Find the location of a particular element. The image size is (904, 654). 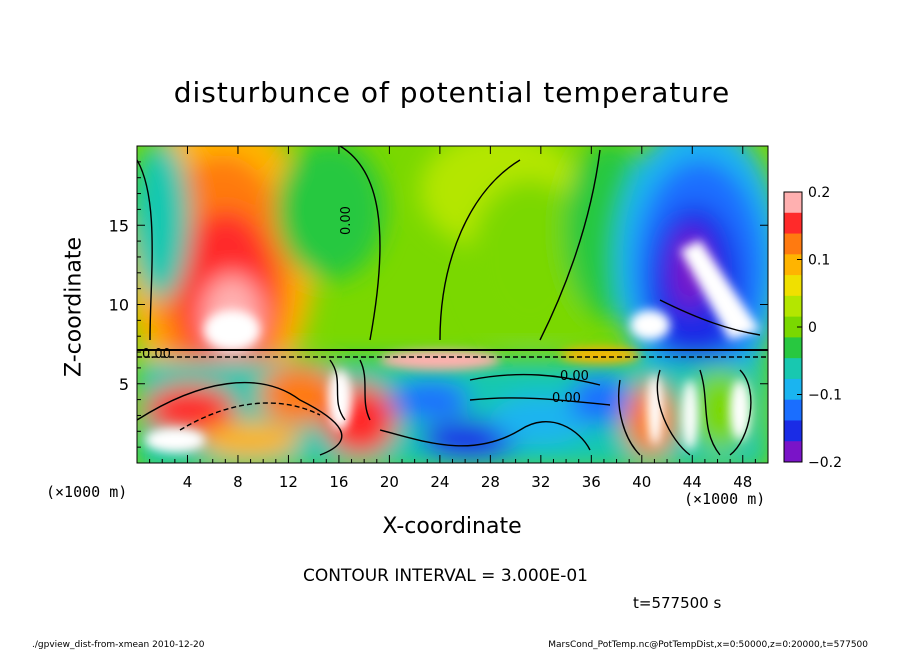

colorbar: 0.2 0.1 0 −0.1 −0.2 is located at coordinates (812, 328).